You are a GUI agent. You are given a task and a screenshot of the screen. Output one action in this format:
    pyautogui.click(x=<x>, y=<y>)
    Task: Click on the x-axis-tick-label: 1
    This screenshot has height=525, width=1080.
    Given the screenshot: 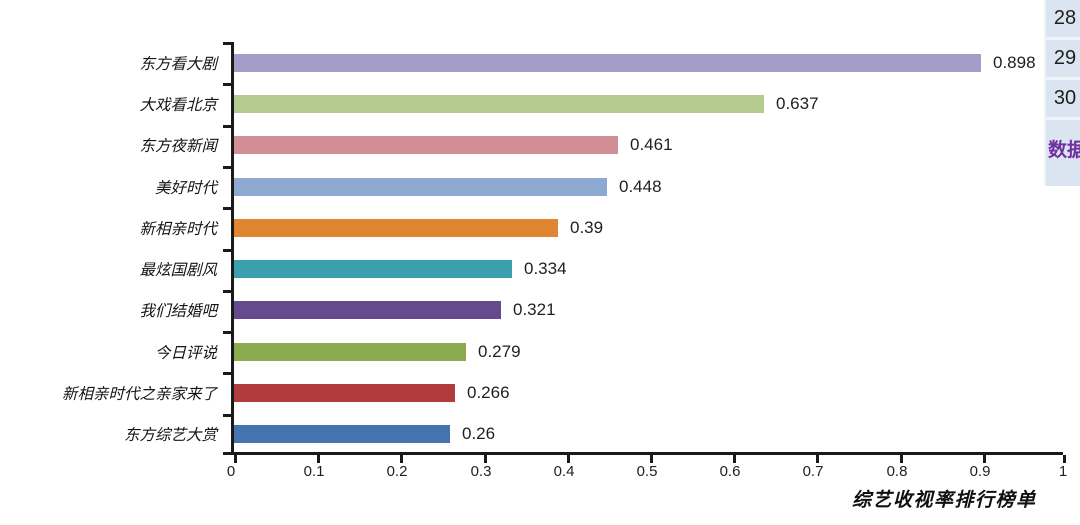 What is the action you would take?
    pyautogui.click(x=1063, y=471)
    